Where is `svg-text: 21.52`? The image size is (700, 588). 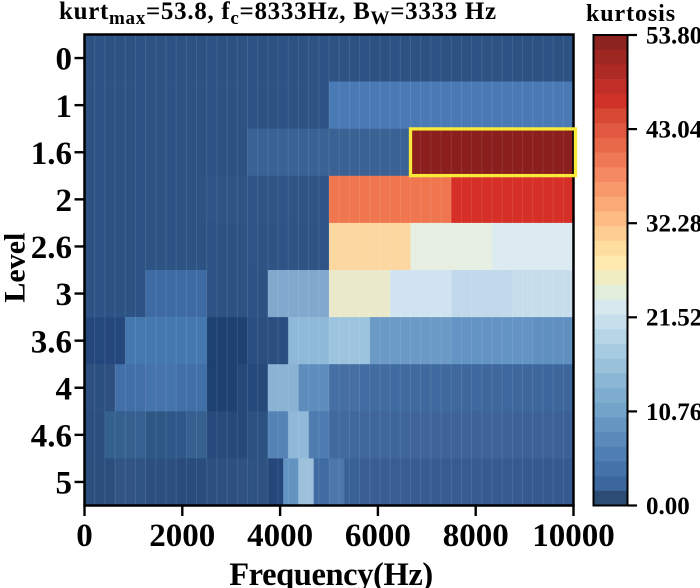 svg-text: 21.52 is located at coordinates (673, 318).